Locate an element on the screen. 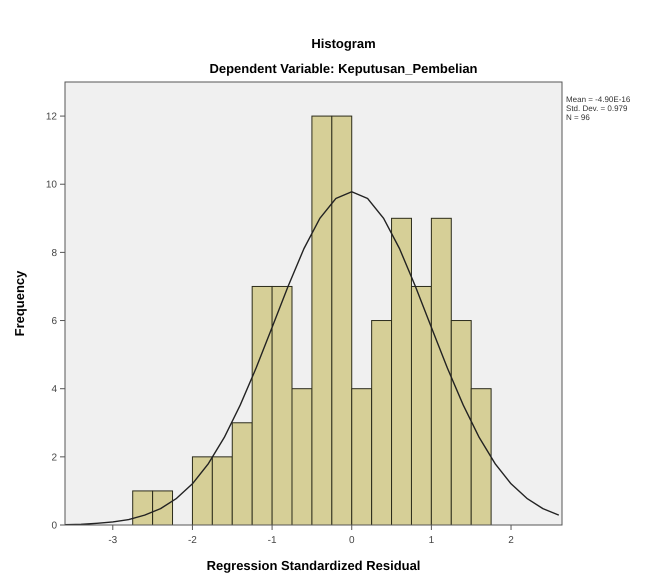 The image size is (672, 581). x-tick-label: 2 is located at coordinates (511, 540).